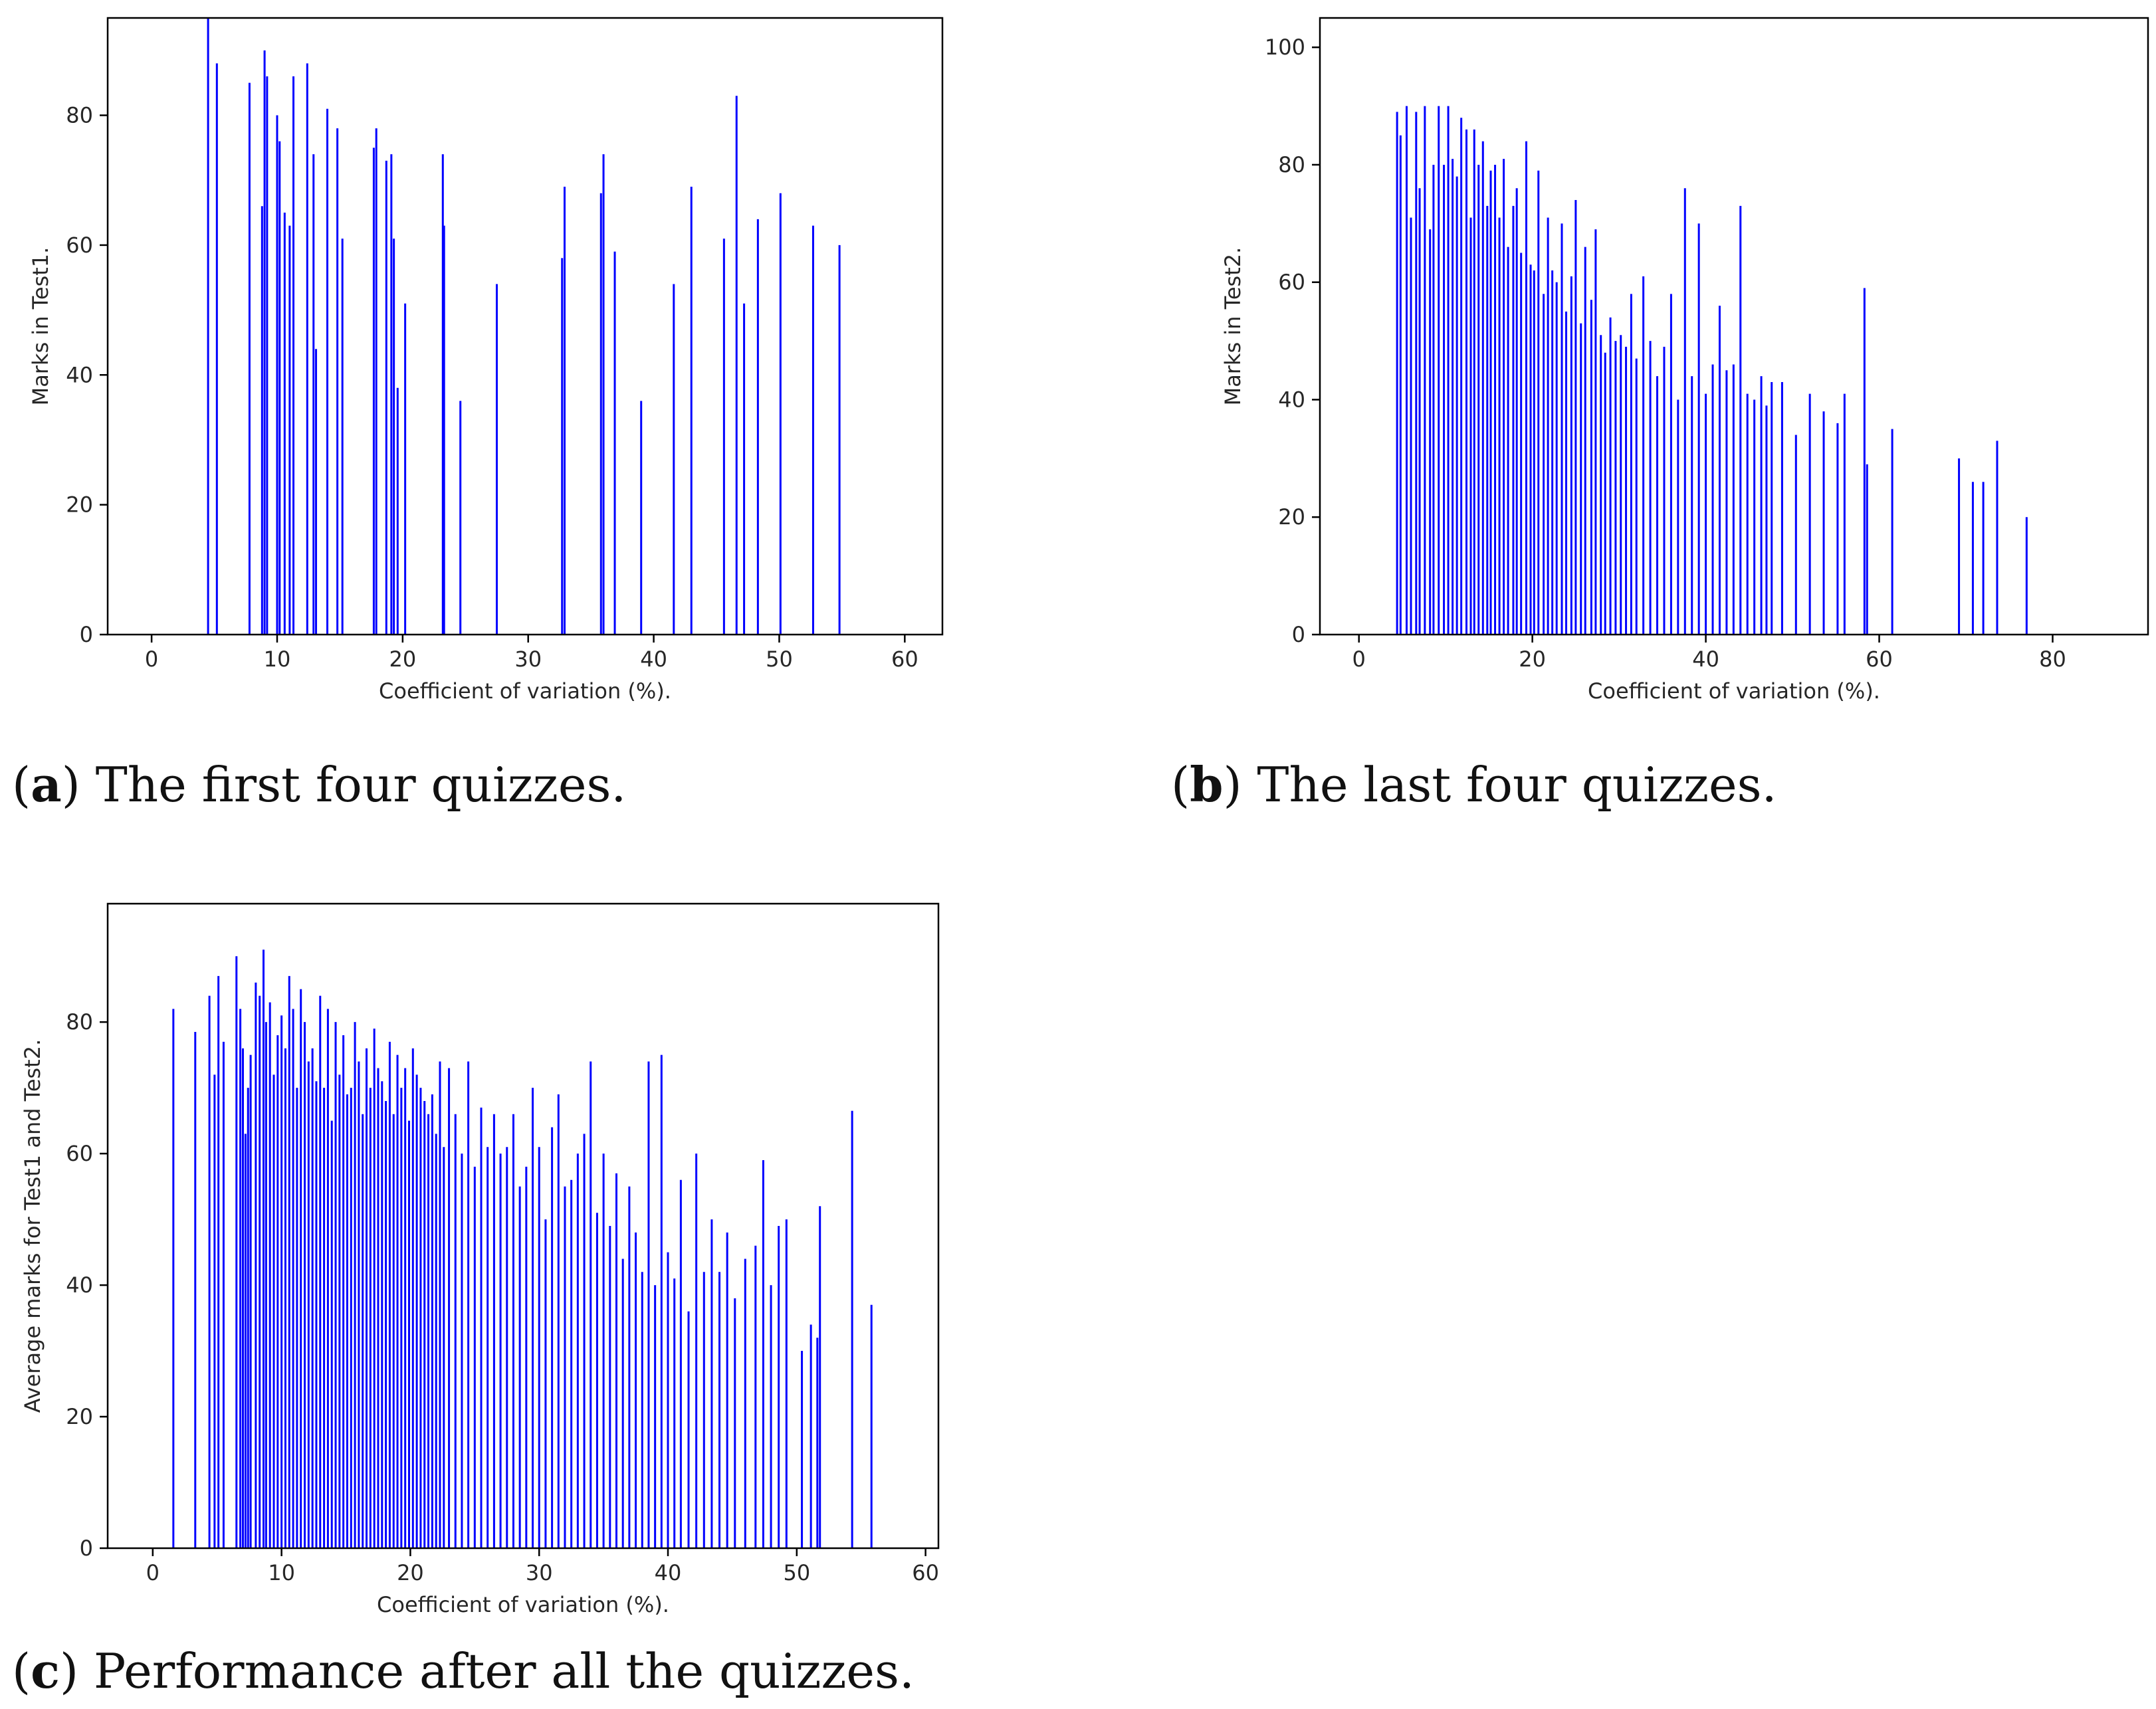  Describe the element at coordinates (2052, 659) in the screenshot. I see `x-tick-label: 80` at that location.